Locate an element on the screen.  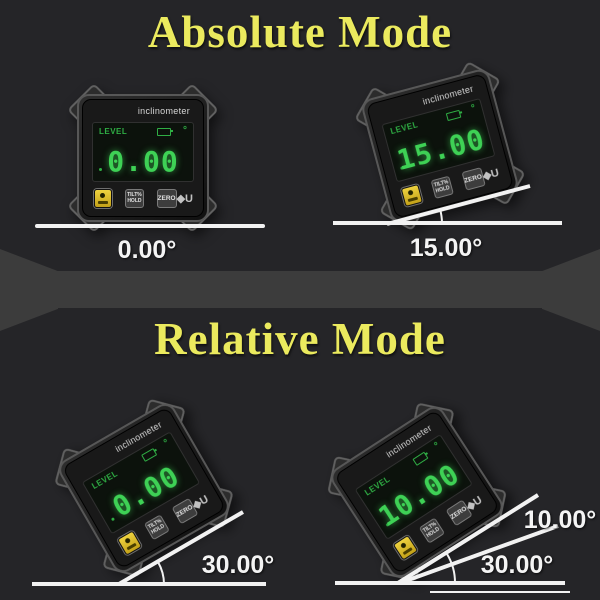
button-row: TILT% HOLD ZERO ◆U is located at coordinates (143, 198).